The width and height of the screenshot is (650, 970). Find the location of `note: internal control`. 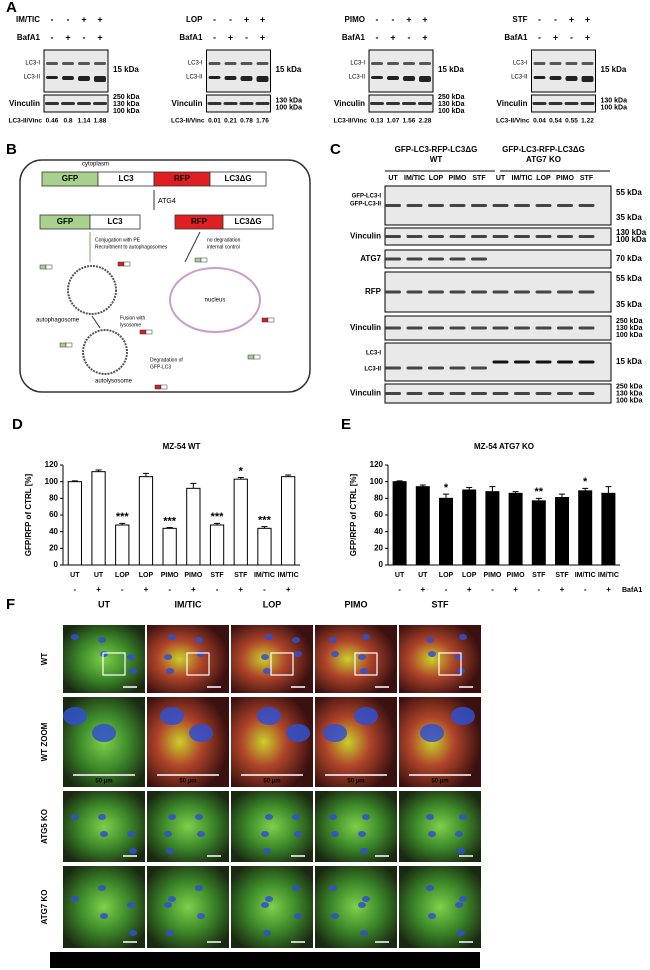

note: internal control is located at coordinates (223, 247).